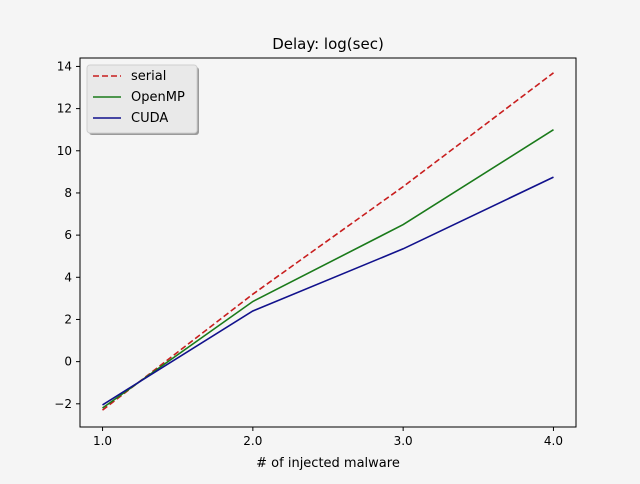 The height and width of the screenshot is (484, 640). Describe the element at coordinates (102, 441) in the screenshot. I see `x-tick-label: 1.0` at that location.